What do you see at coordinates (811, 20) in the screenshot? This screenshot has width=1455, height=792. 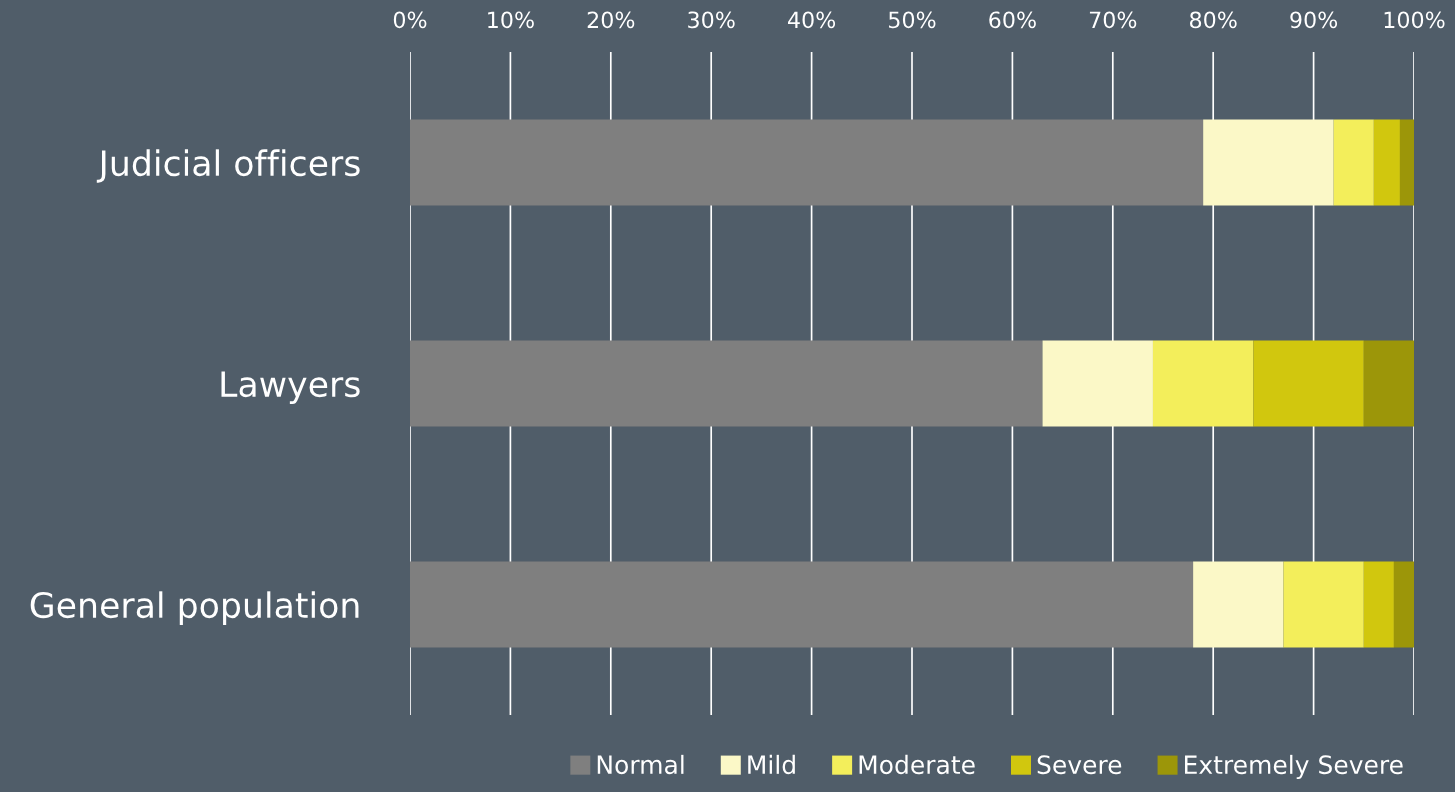 I see `x-tick-label: 40%` at bounding box center [811, 20].